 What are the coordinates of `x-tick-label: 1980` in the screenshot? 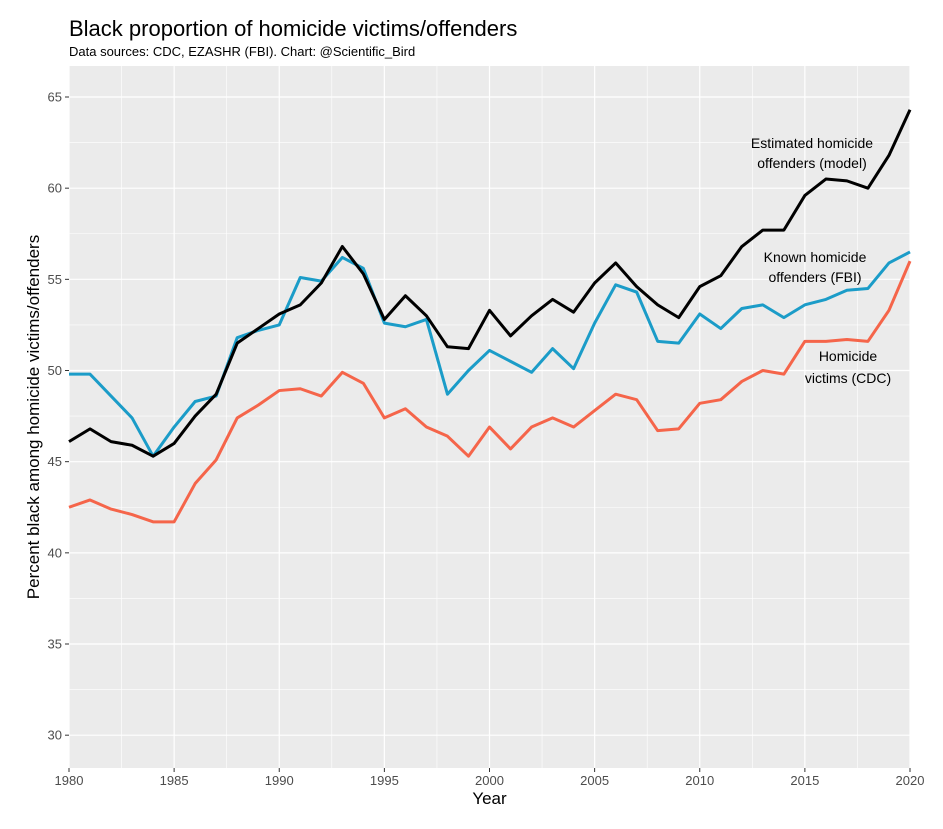 It's located at (69, 780).